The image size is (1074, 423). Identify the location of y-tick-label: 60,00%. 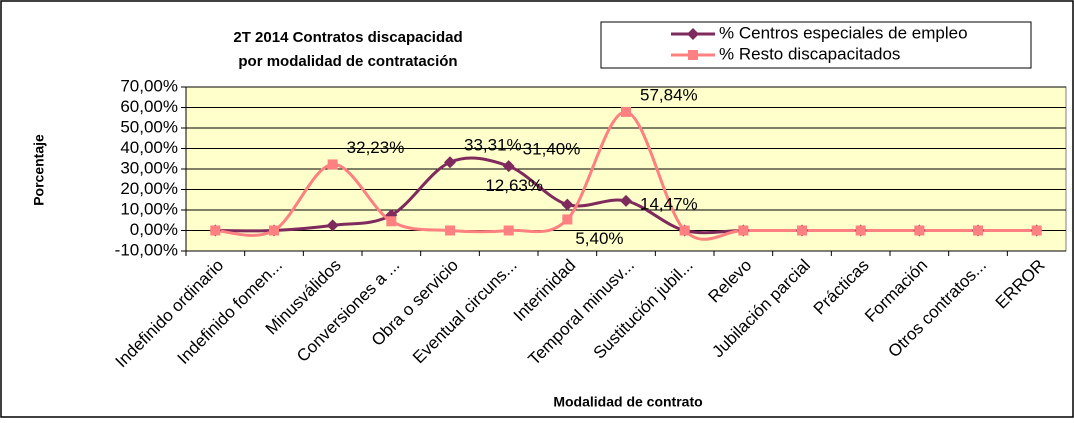
(149, 106).